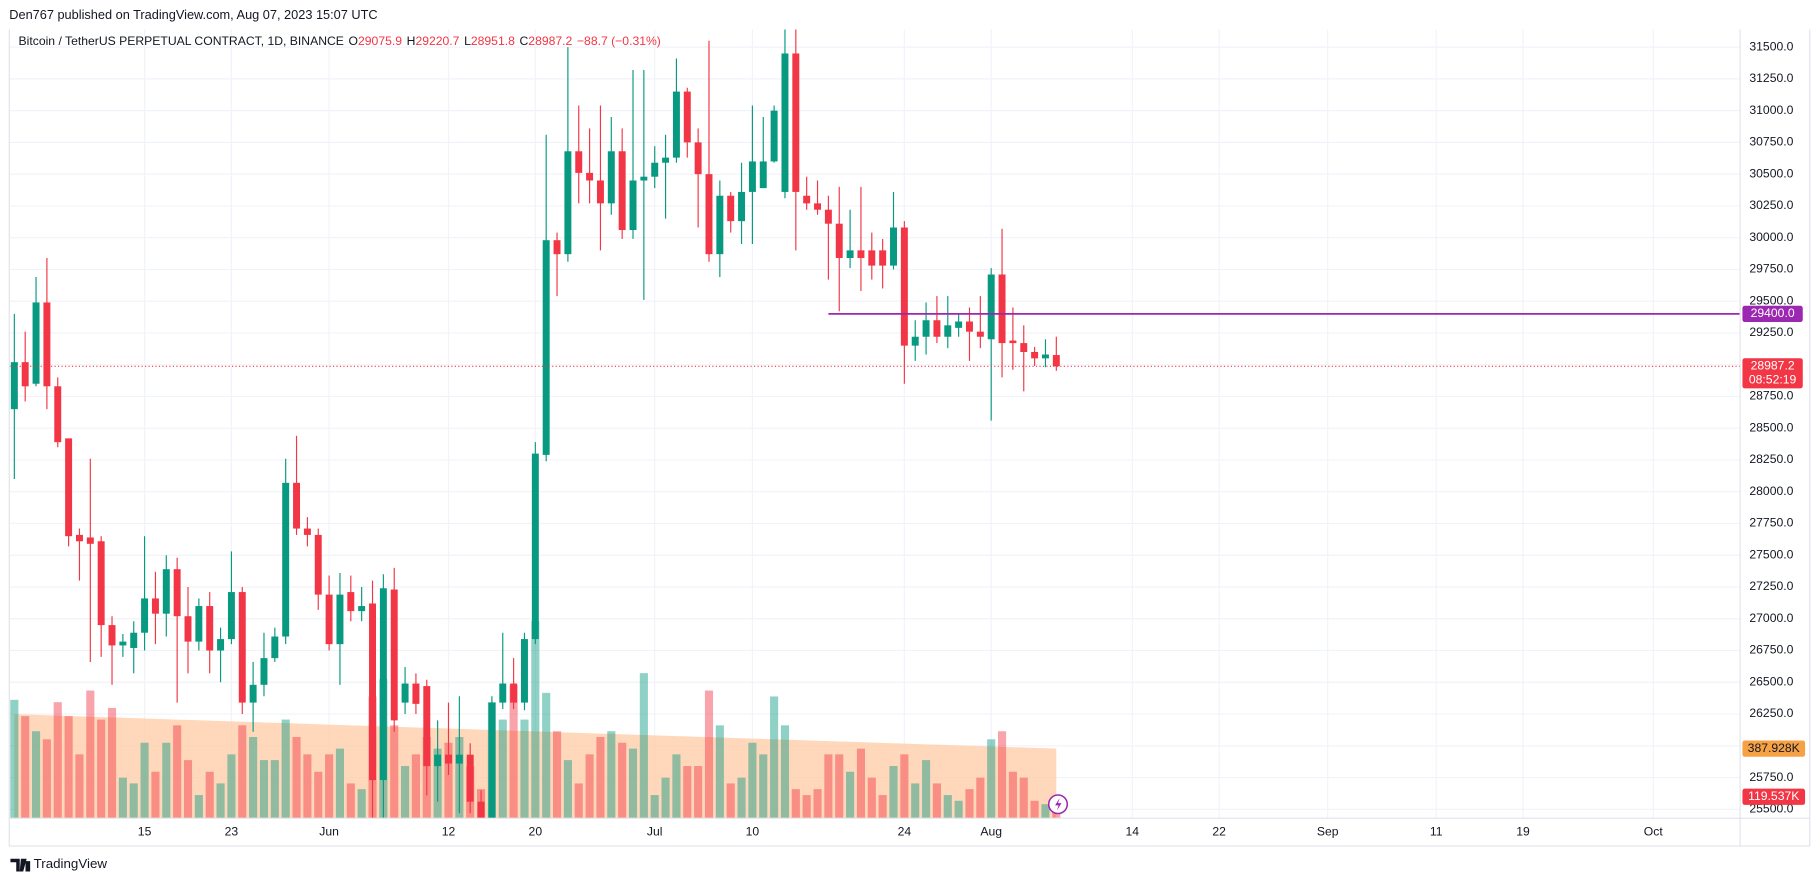 This screenshot has height=880, width=1819. What do you see at coordinates (655, 831) in the screenshot?
I see `x-tick-label: Jul` at bounding box center [655, 831].